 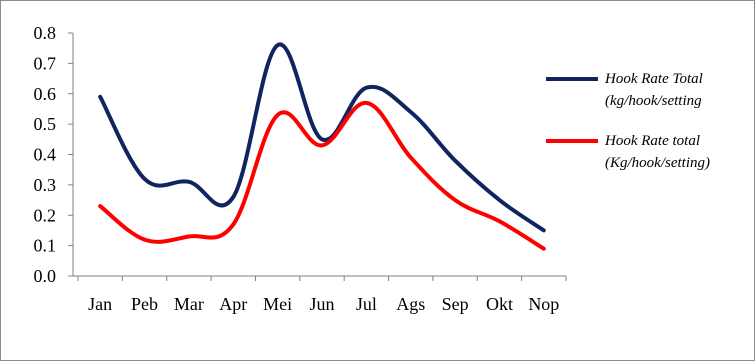 What do you see at coordinates (653, 101) in the screenshot?
I see `legend-label-1: (kg/hook/setting` at bounding box center [653, 101].